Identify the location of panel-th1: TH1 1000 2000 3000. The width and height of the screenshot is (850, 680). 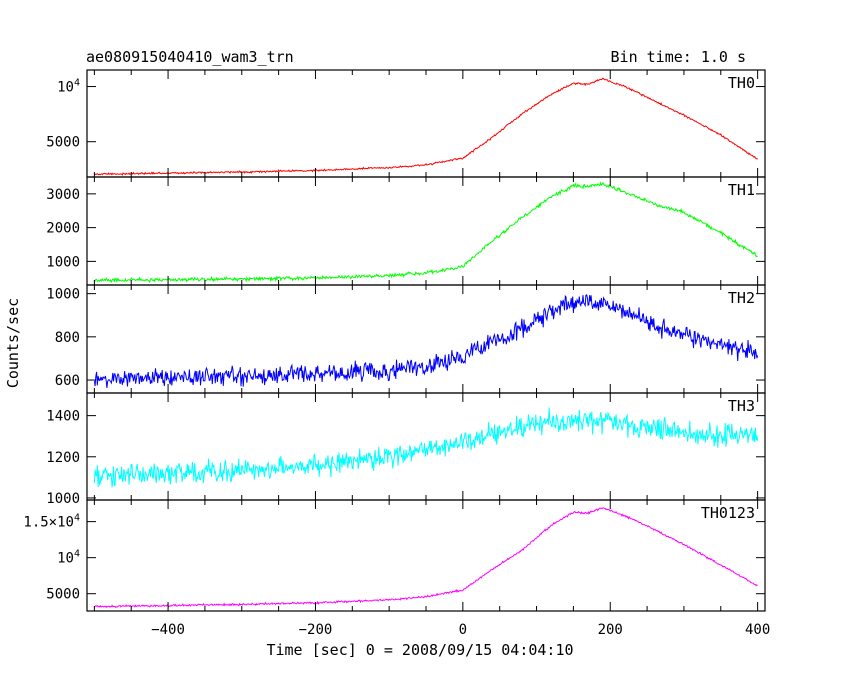
(406, 231).